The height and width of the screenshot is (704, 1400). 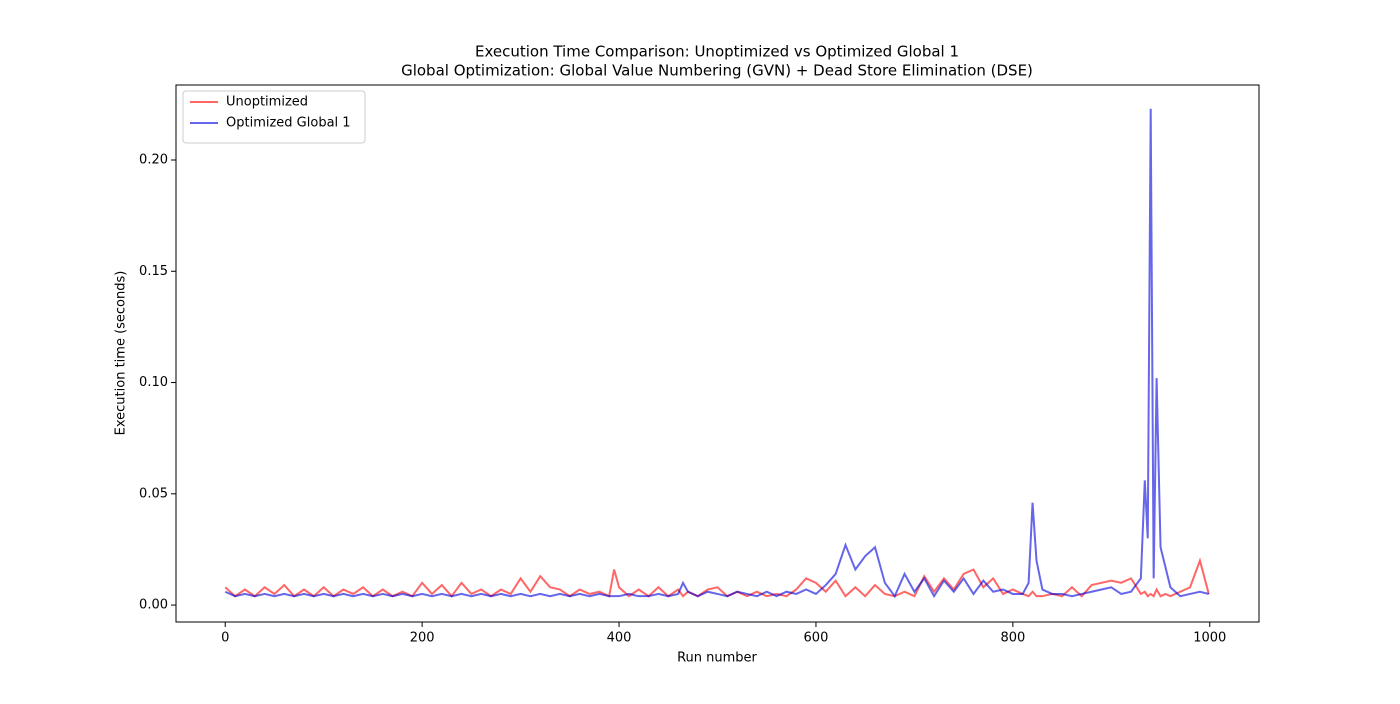 What do you see at coordinates (121, 353) in the screenshot?
I see `y-axis-label: Execution time (seconds)` at bounding box center [121, 353].